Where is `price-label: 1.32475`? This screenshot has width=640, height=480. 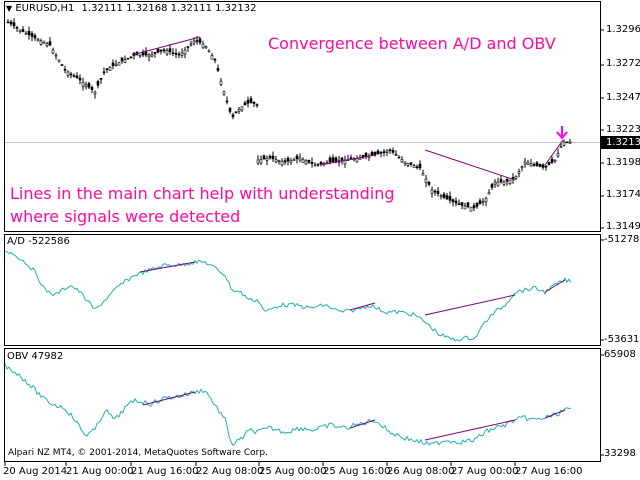 price-label: 1.32475 is located at coordinates (623, 97).